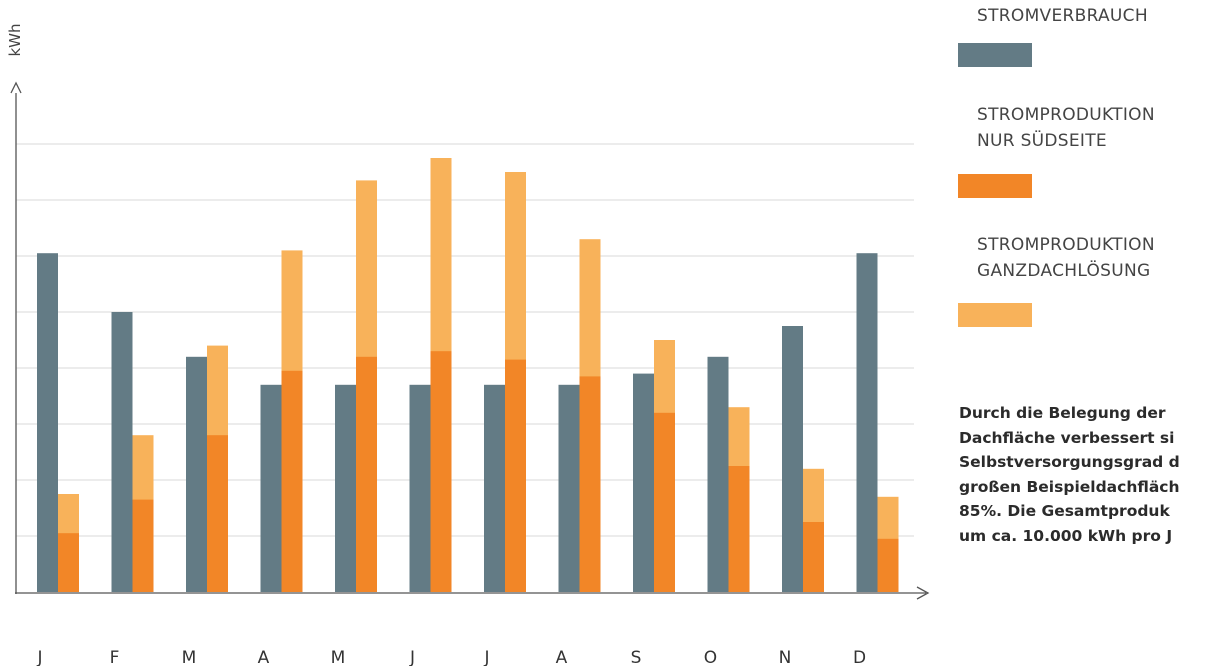  Describe the element at coordinates (1066, 258) in the screenshot. I see `legend-label-full-roof: STROMPRODUKTION GANZDACHLÖSUNG` at that location.